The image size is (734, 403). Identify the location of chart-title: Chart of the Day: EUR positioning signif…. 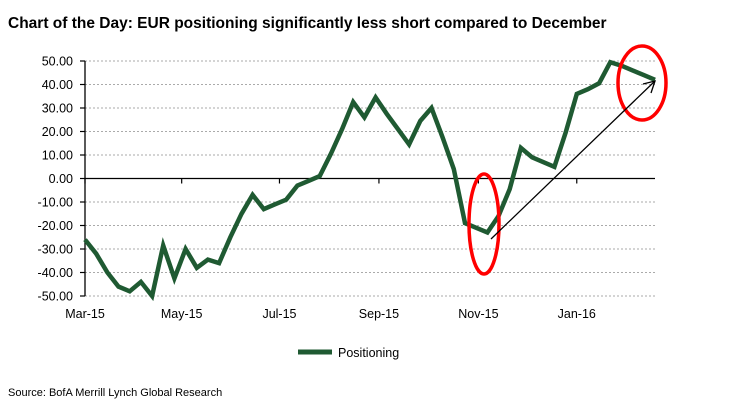
(307, 23).